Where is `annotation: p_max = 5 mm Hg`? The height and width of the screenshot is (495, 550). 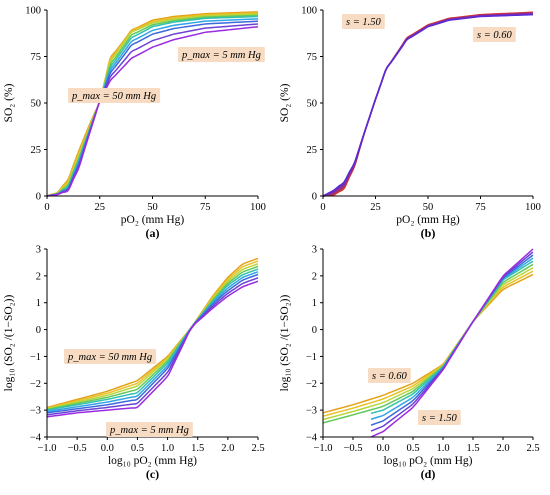 annotation: p_max = 5 mm Hg is located at coordinates (221, 54).